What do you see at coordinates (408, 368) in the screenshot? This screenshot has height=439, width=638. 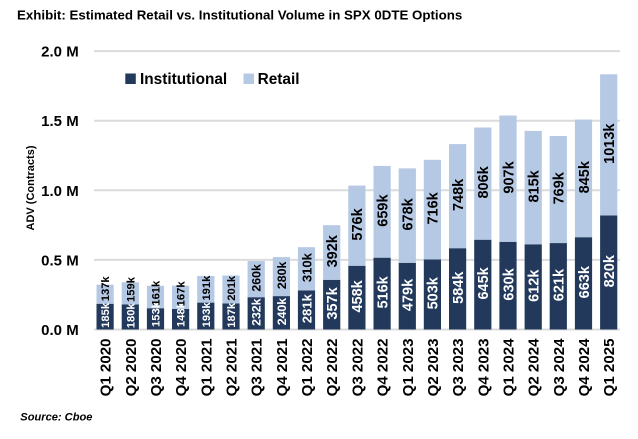 I see `svg-text: Q1 2023` at bounding box center [408, 368].